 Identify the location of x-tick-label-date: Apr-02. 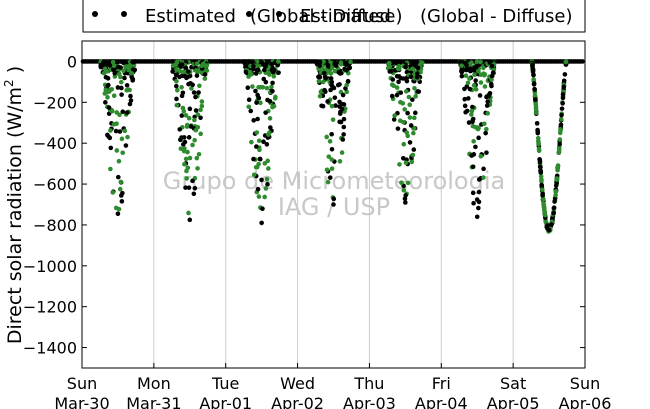
(297, 401).